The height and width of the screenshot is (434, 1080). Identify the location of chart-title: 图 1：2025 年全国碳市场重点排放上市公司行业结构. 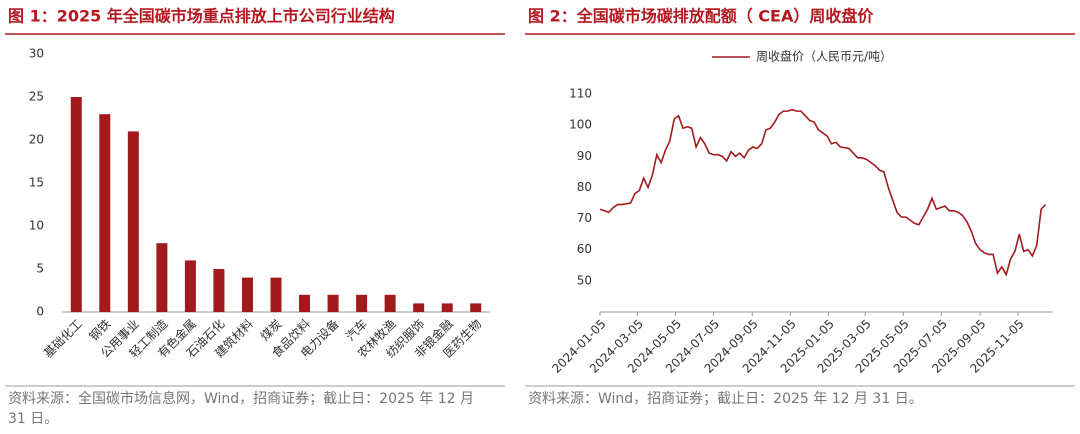
(201, 16).